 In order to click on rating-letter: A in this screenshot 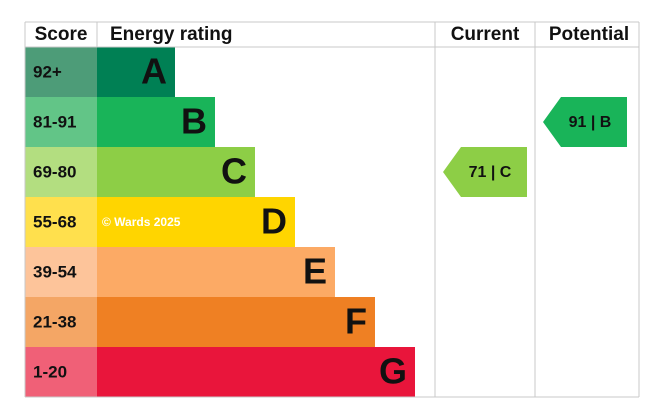, I will do `click(154, 71)`.